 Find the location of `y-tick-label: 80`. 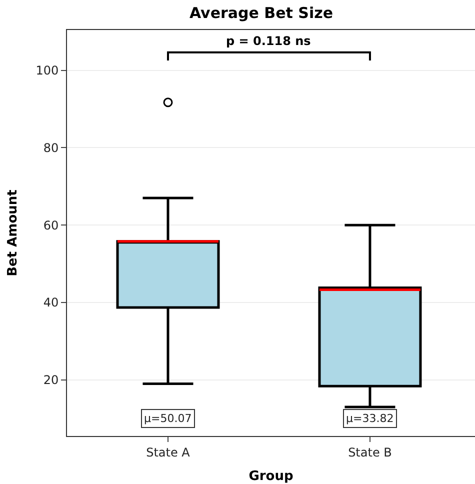

y-tick-label: 80 is located at coordinates (51, 147).